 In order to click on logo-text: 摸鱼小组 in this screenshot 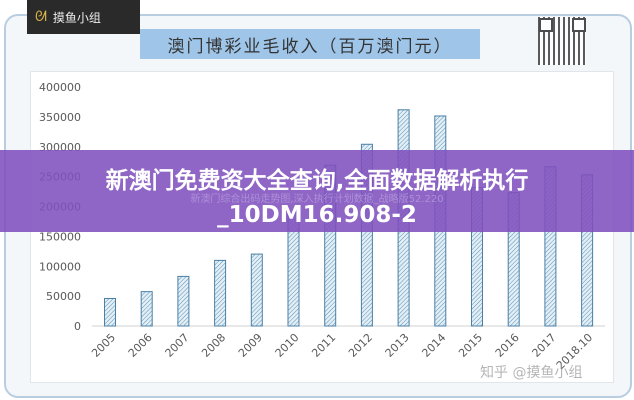, I will do `click(76, 17)`.